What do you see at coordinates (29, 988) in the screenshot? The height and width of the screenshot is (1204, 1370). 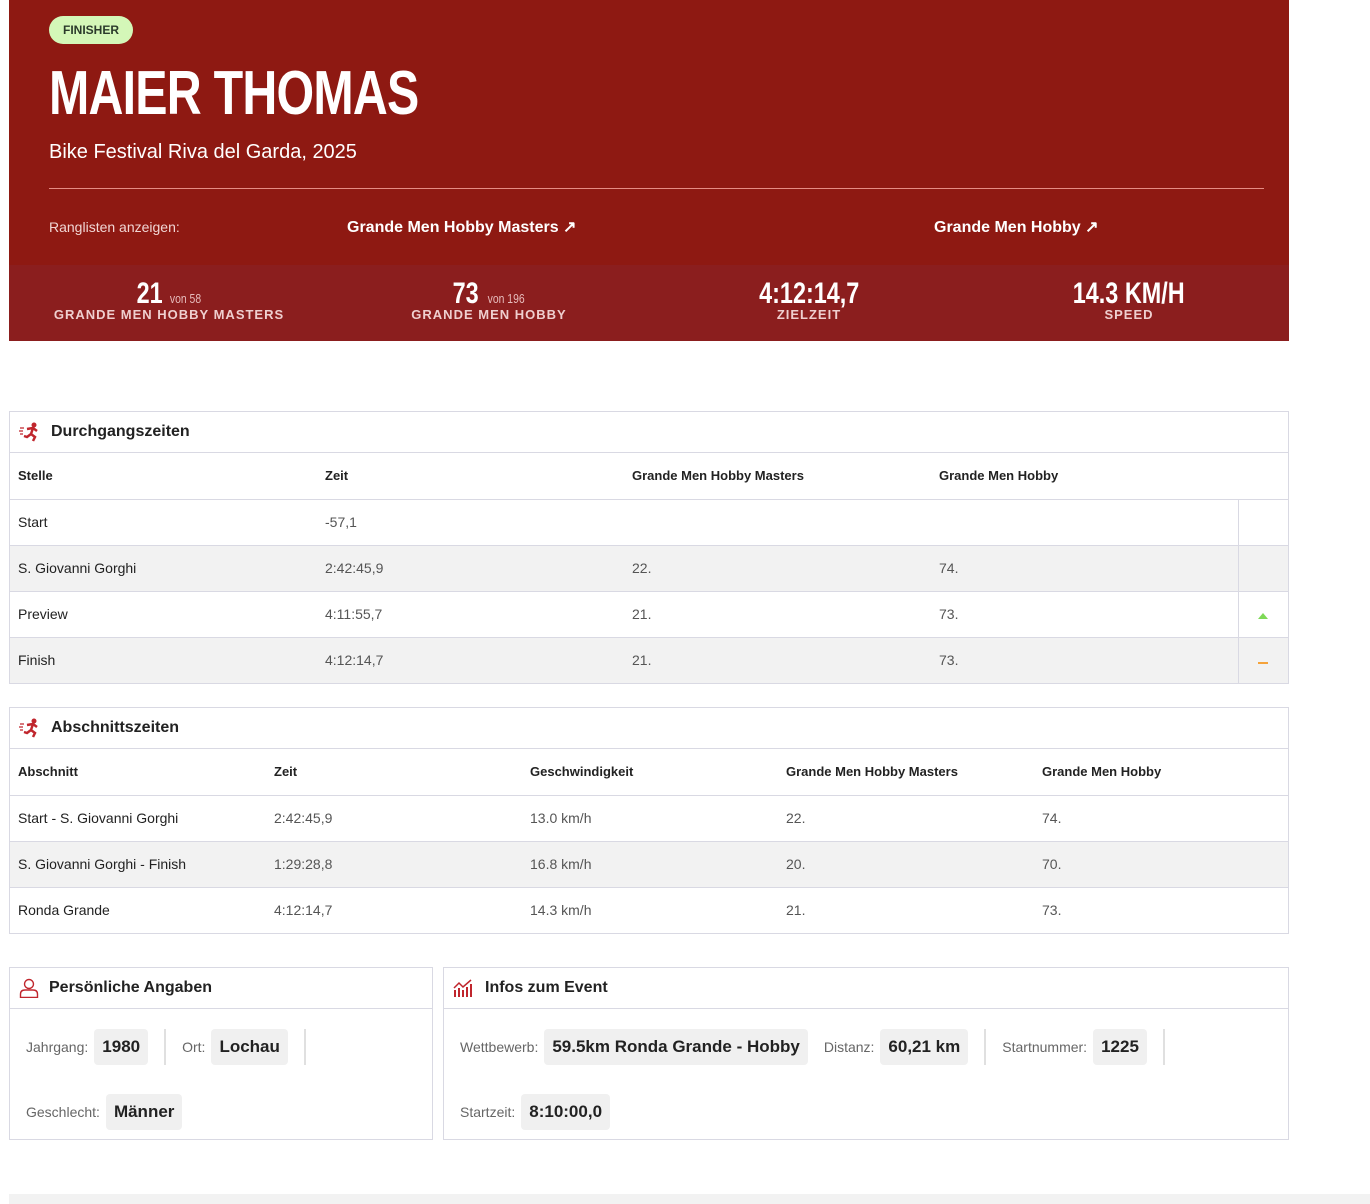 I see `user-icon` at bounding box center [29, 988].